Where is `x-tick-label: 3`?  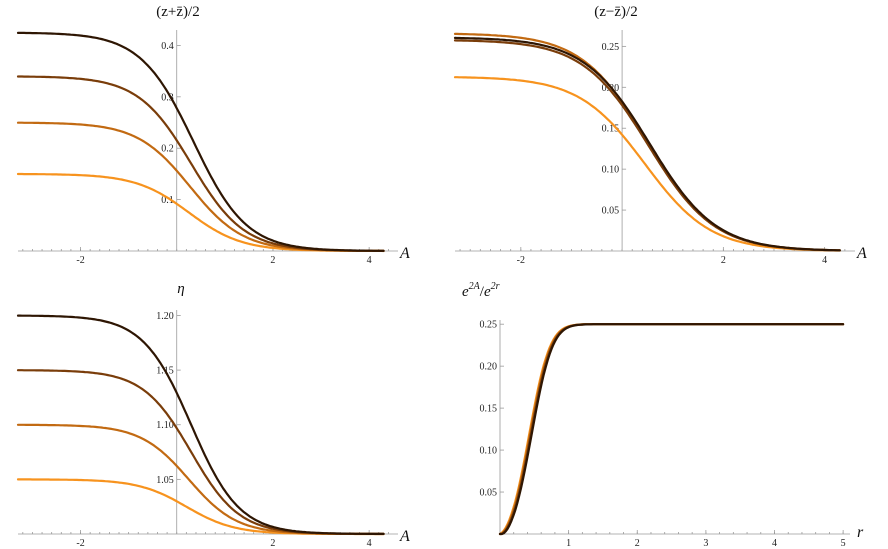 x-tick-label: 3 is located at coordinates (705, 543).